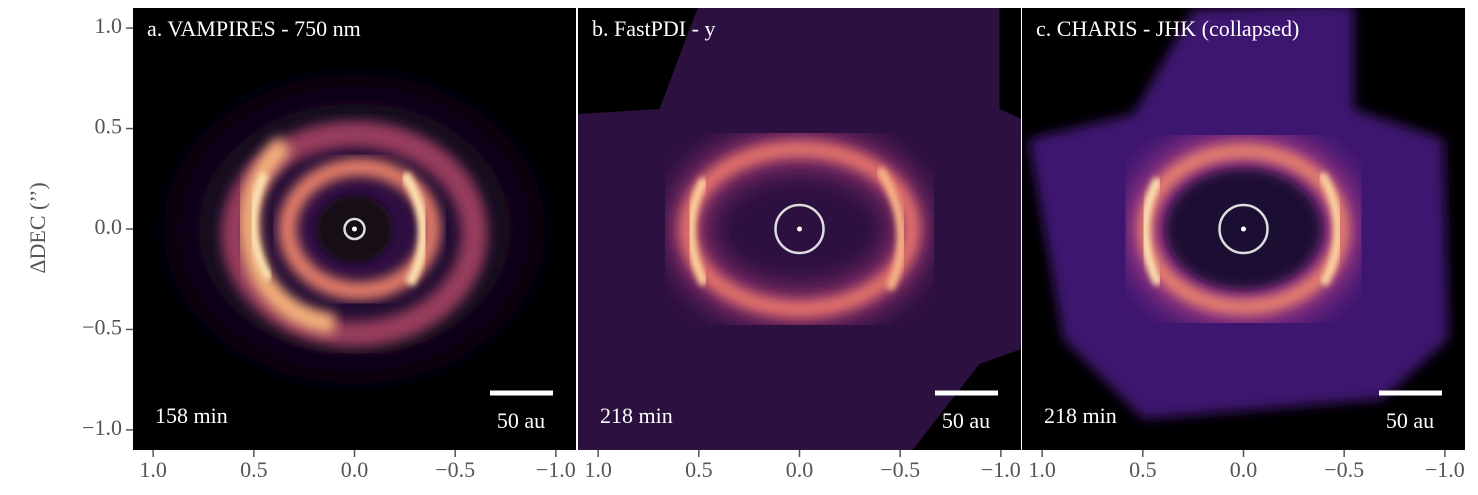 This screenshot has width=1478, height=495. I want to click on y-tick-label: 0.0, so click(109, 226).